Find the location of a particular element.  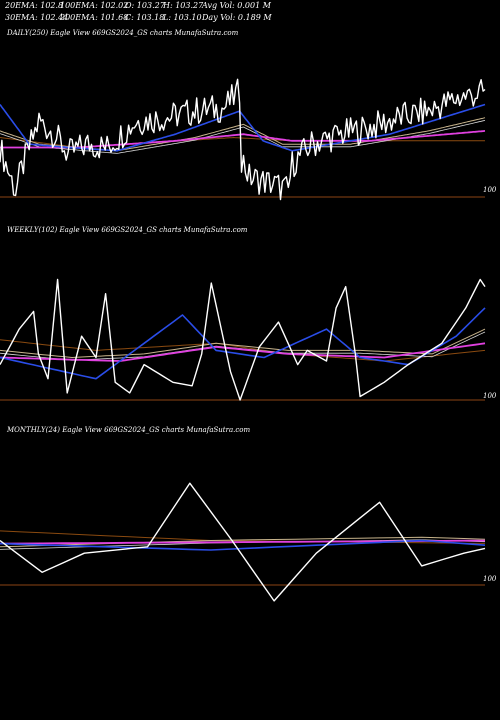

monthly-ema-blue-line is located at coordinates (243, 545).